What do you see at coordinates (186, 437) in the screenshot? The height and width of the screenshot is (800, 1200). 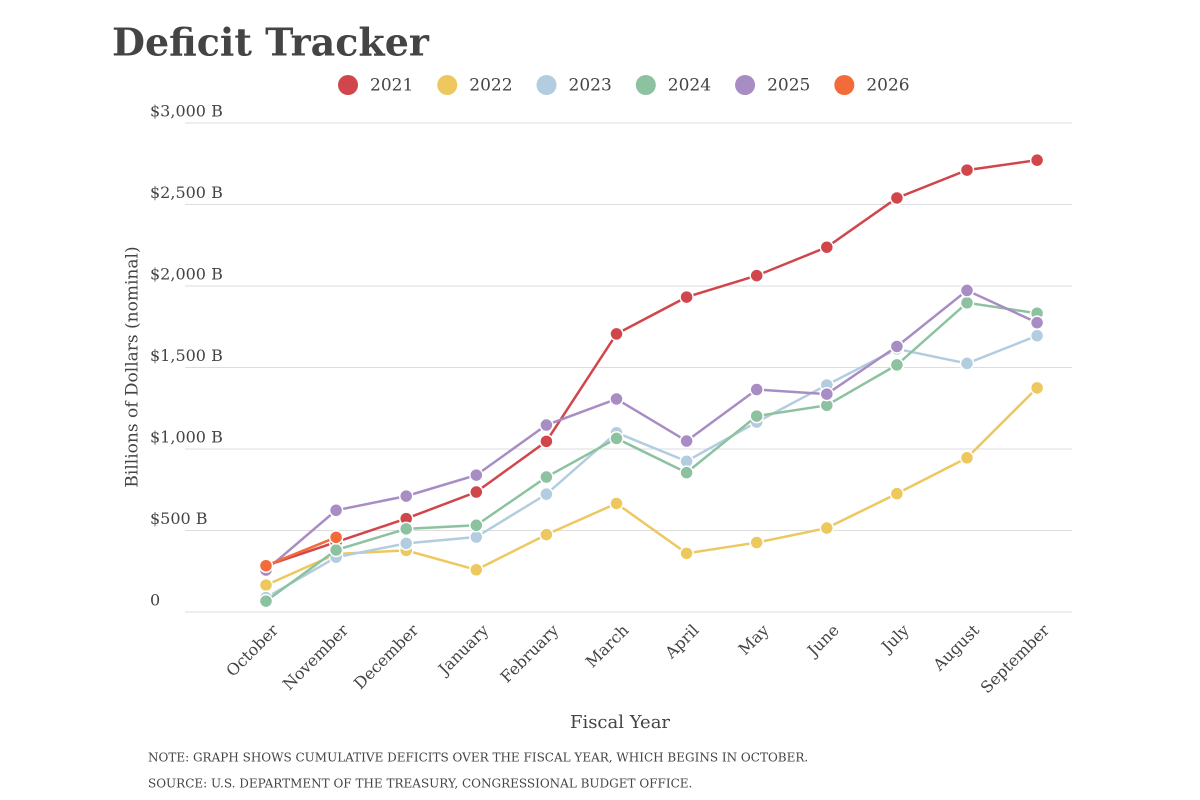 I see `y-tick-label: $1,000 B` at bounding box center [186, 437].